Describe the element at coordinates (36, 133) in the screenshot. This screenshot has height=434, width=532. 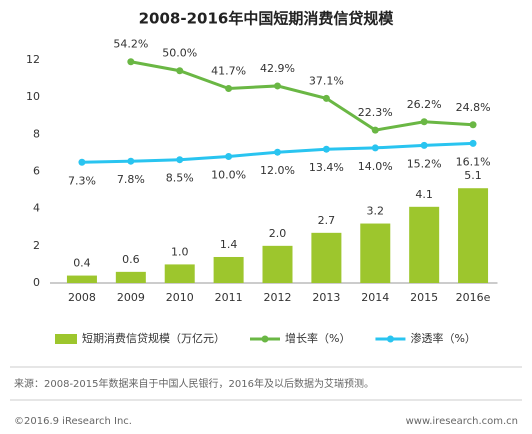
I see `y-tick-label: 8` at that location.